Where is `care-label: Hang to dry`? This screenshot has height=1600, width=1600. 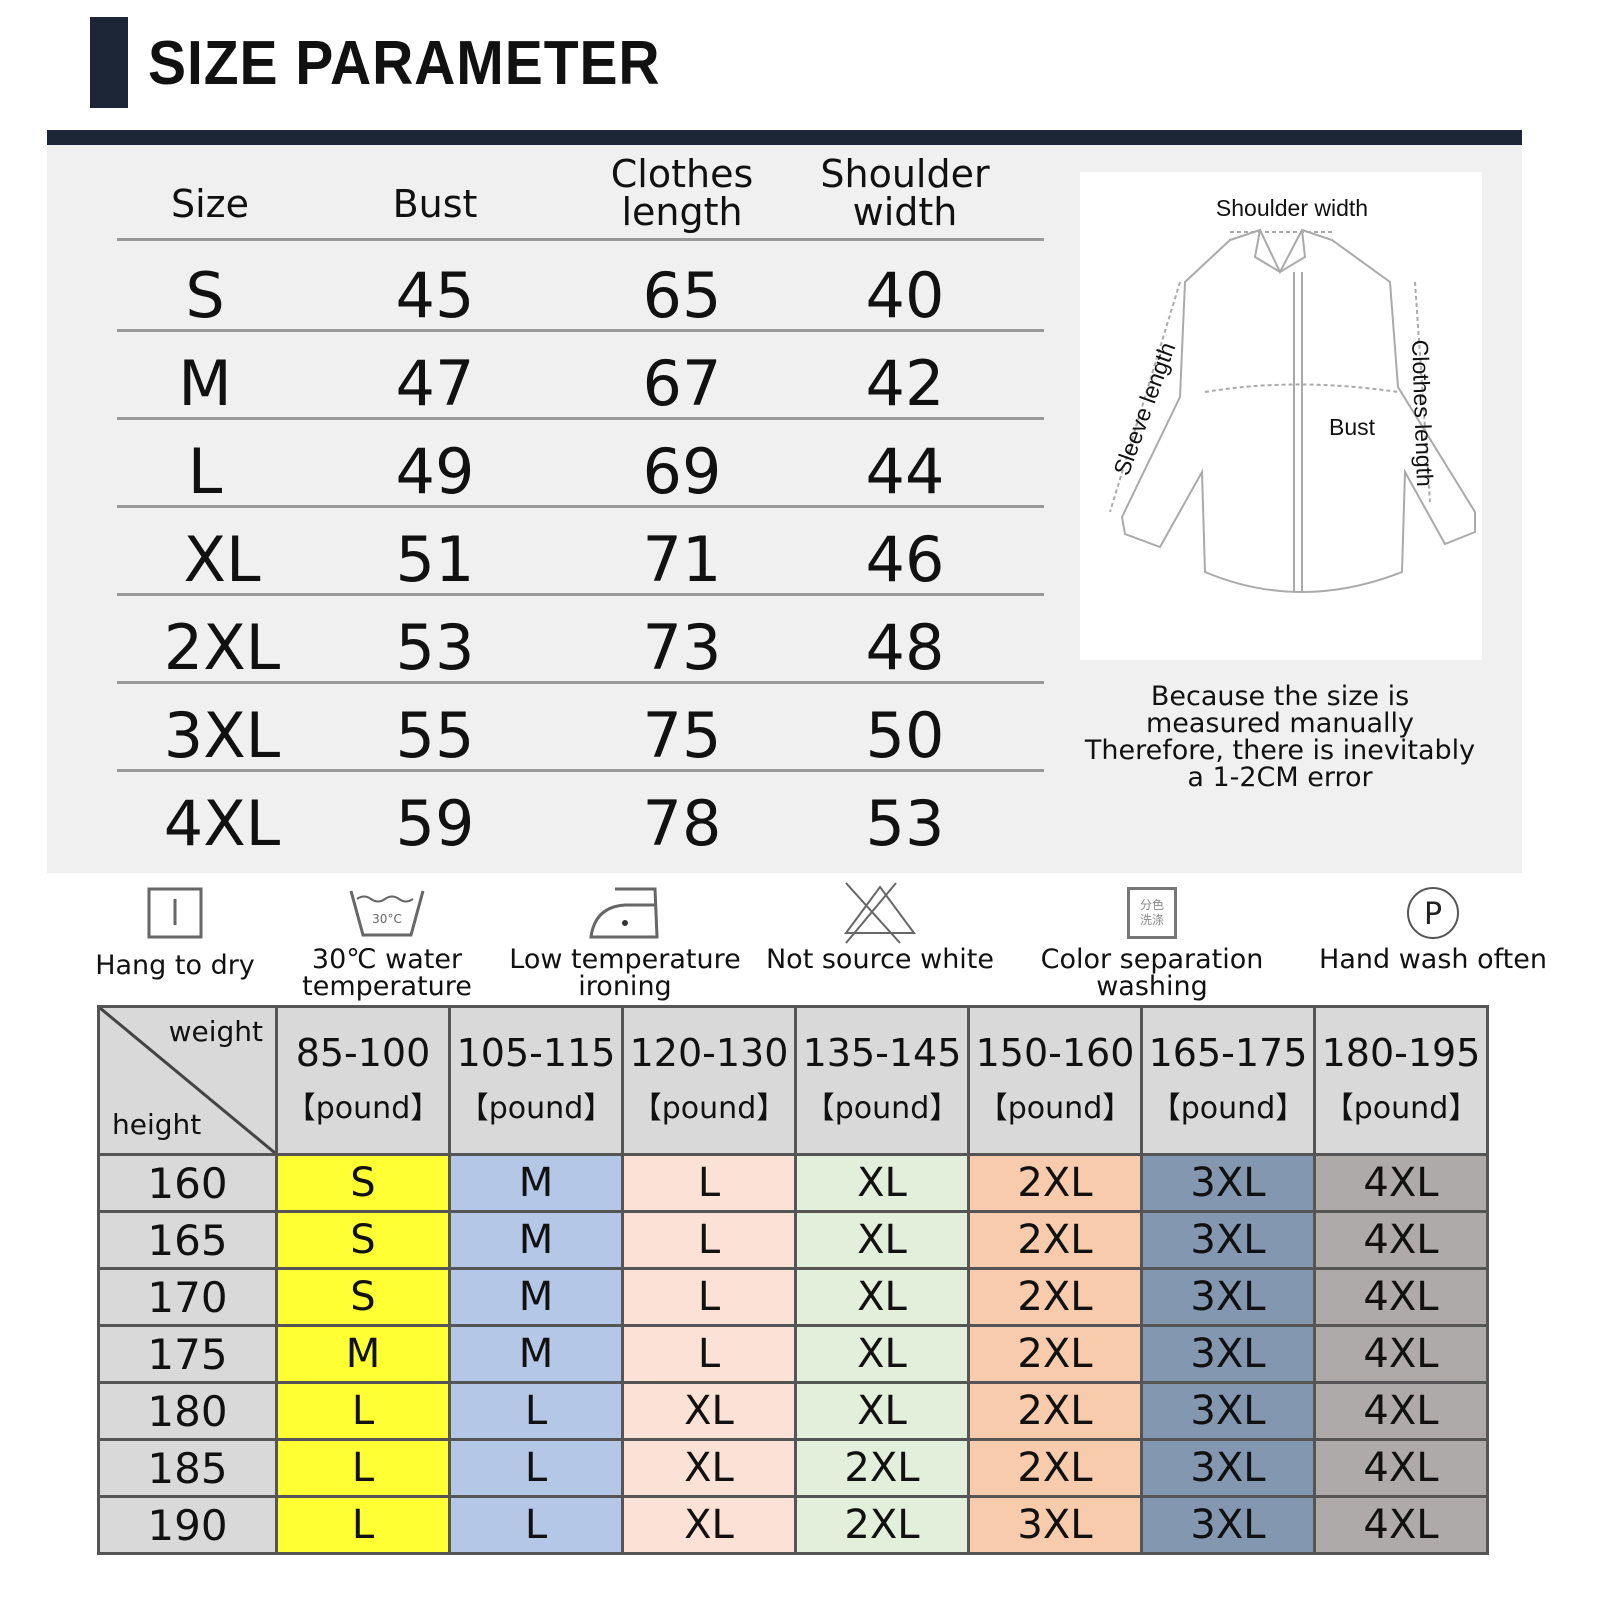 care-label: Hang to dry is located at coordinates (175, 965).